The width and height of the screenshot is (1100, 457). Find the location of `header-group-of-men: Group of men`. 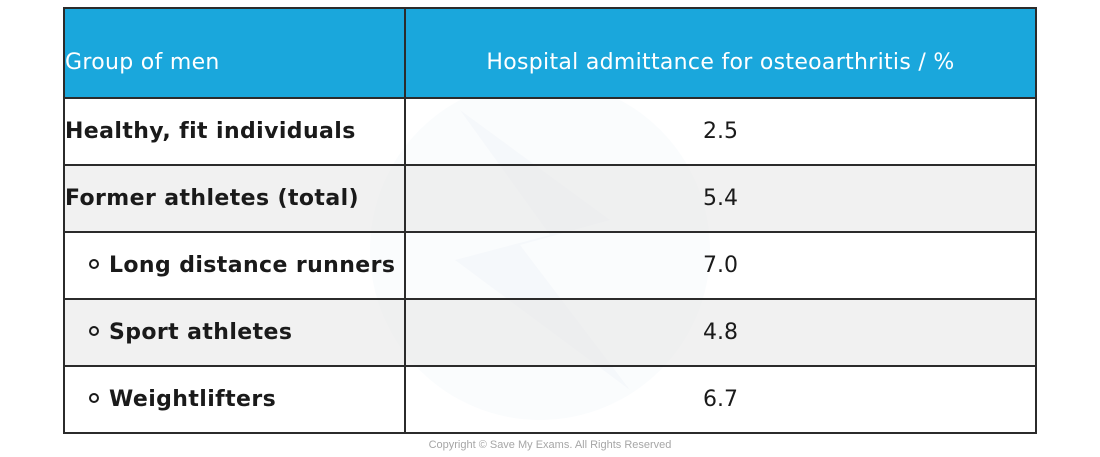

header-group-of-men: Group of men is located at coordinates (234, 53).